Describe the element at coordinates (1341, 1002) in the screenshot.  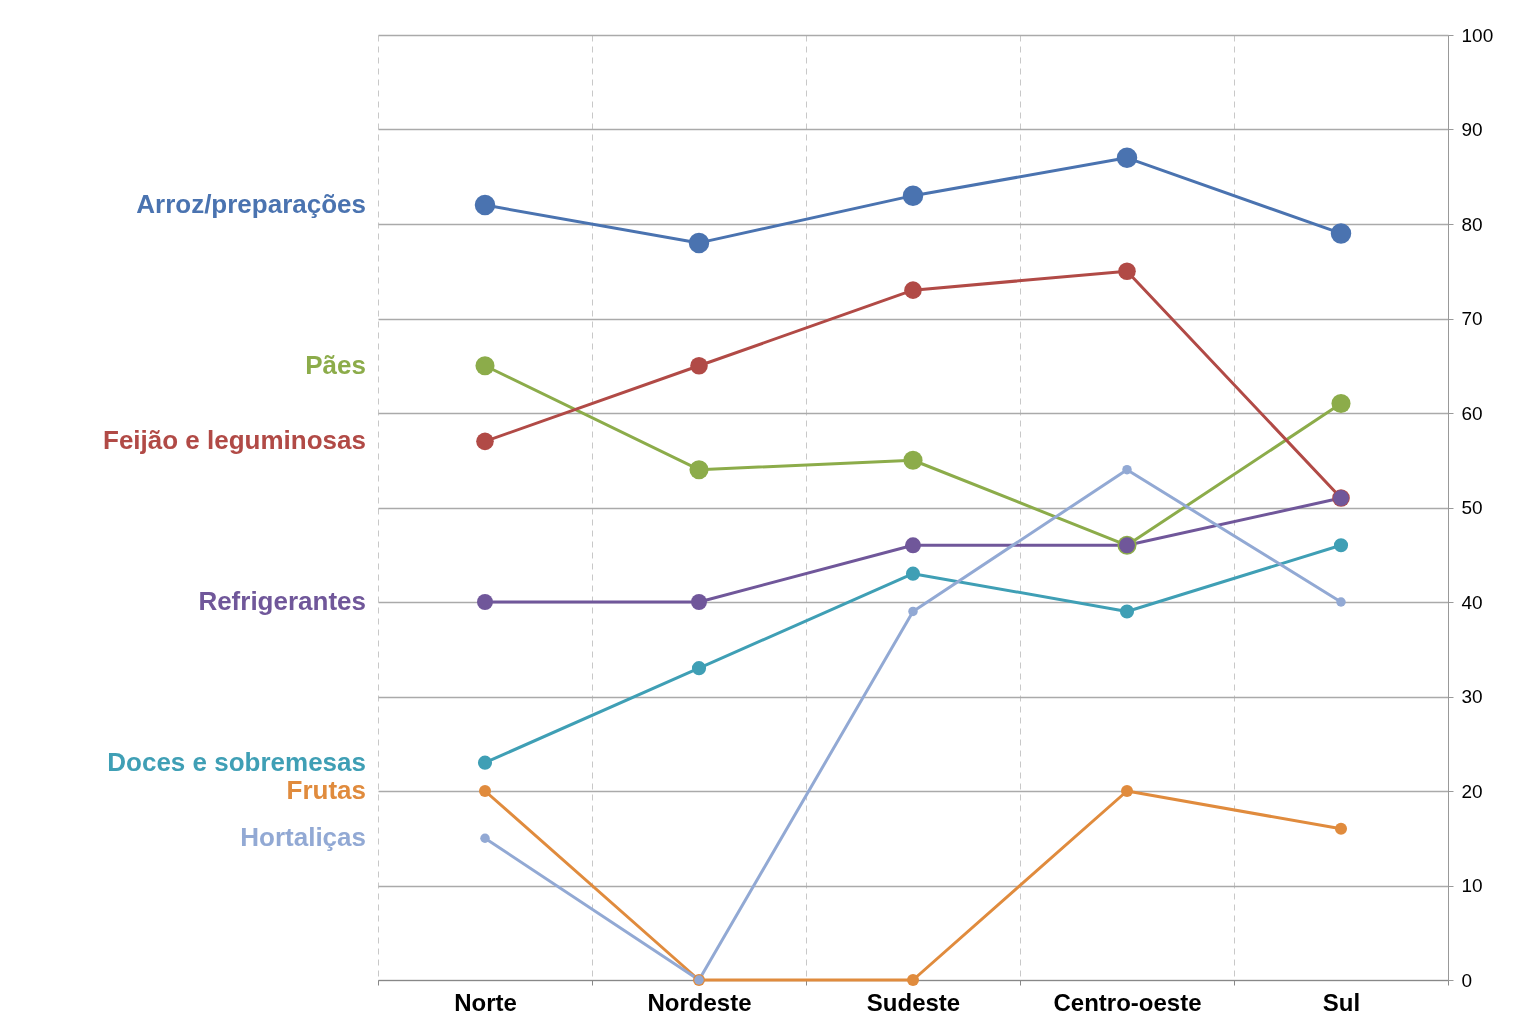
I see `x-tick-label: Sul` at that location.